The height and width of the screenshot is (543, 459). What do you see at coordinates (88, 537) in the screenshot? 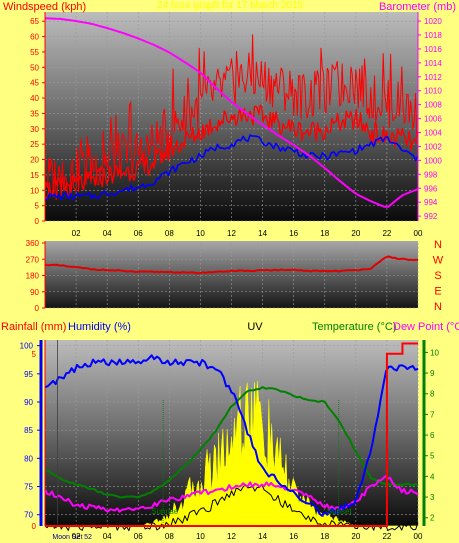
I see `moon-set-time-label: 52` at bounding box center [88, 537].